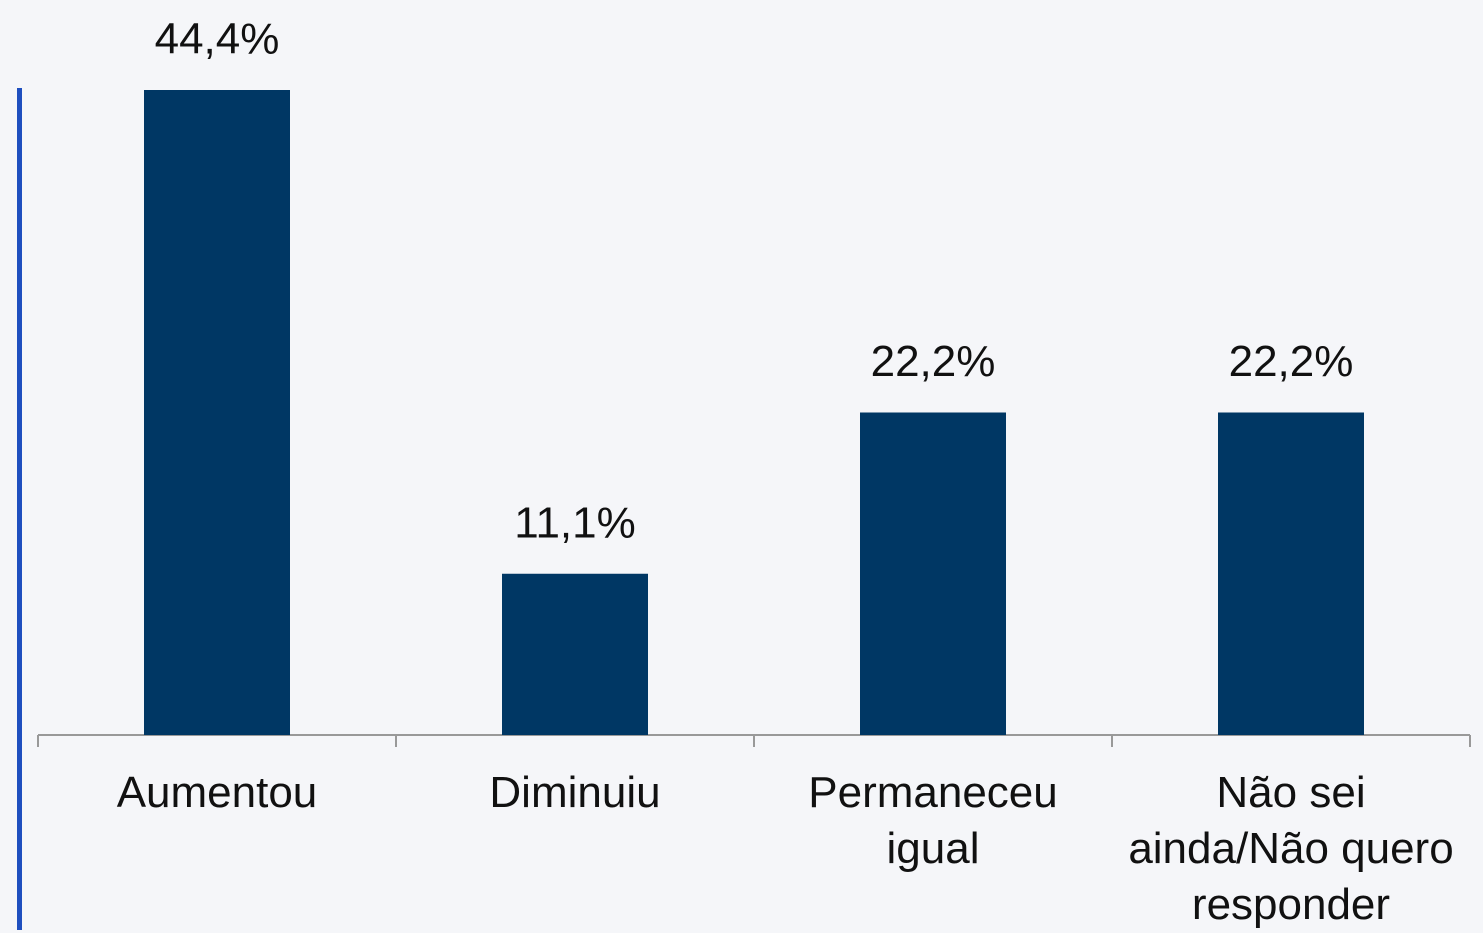  I want to click on x-tick-label: Não sei ainda/Não quero responder, so click(1291, 848).